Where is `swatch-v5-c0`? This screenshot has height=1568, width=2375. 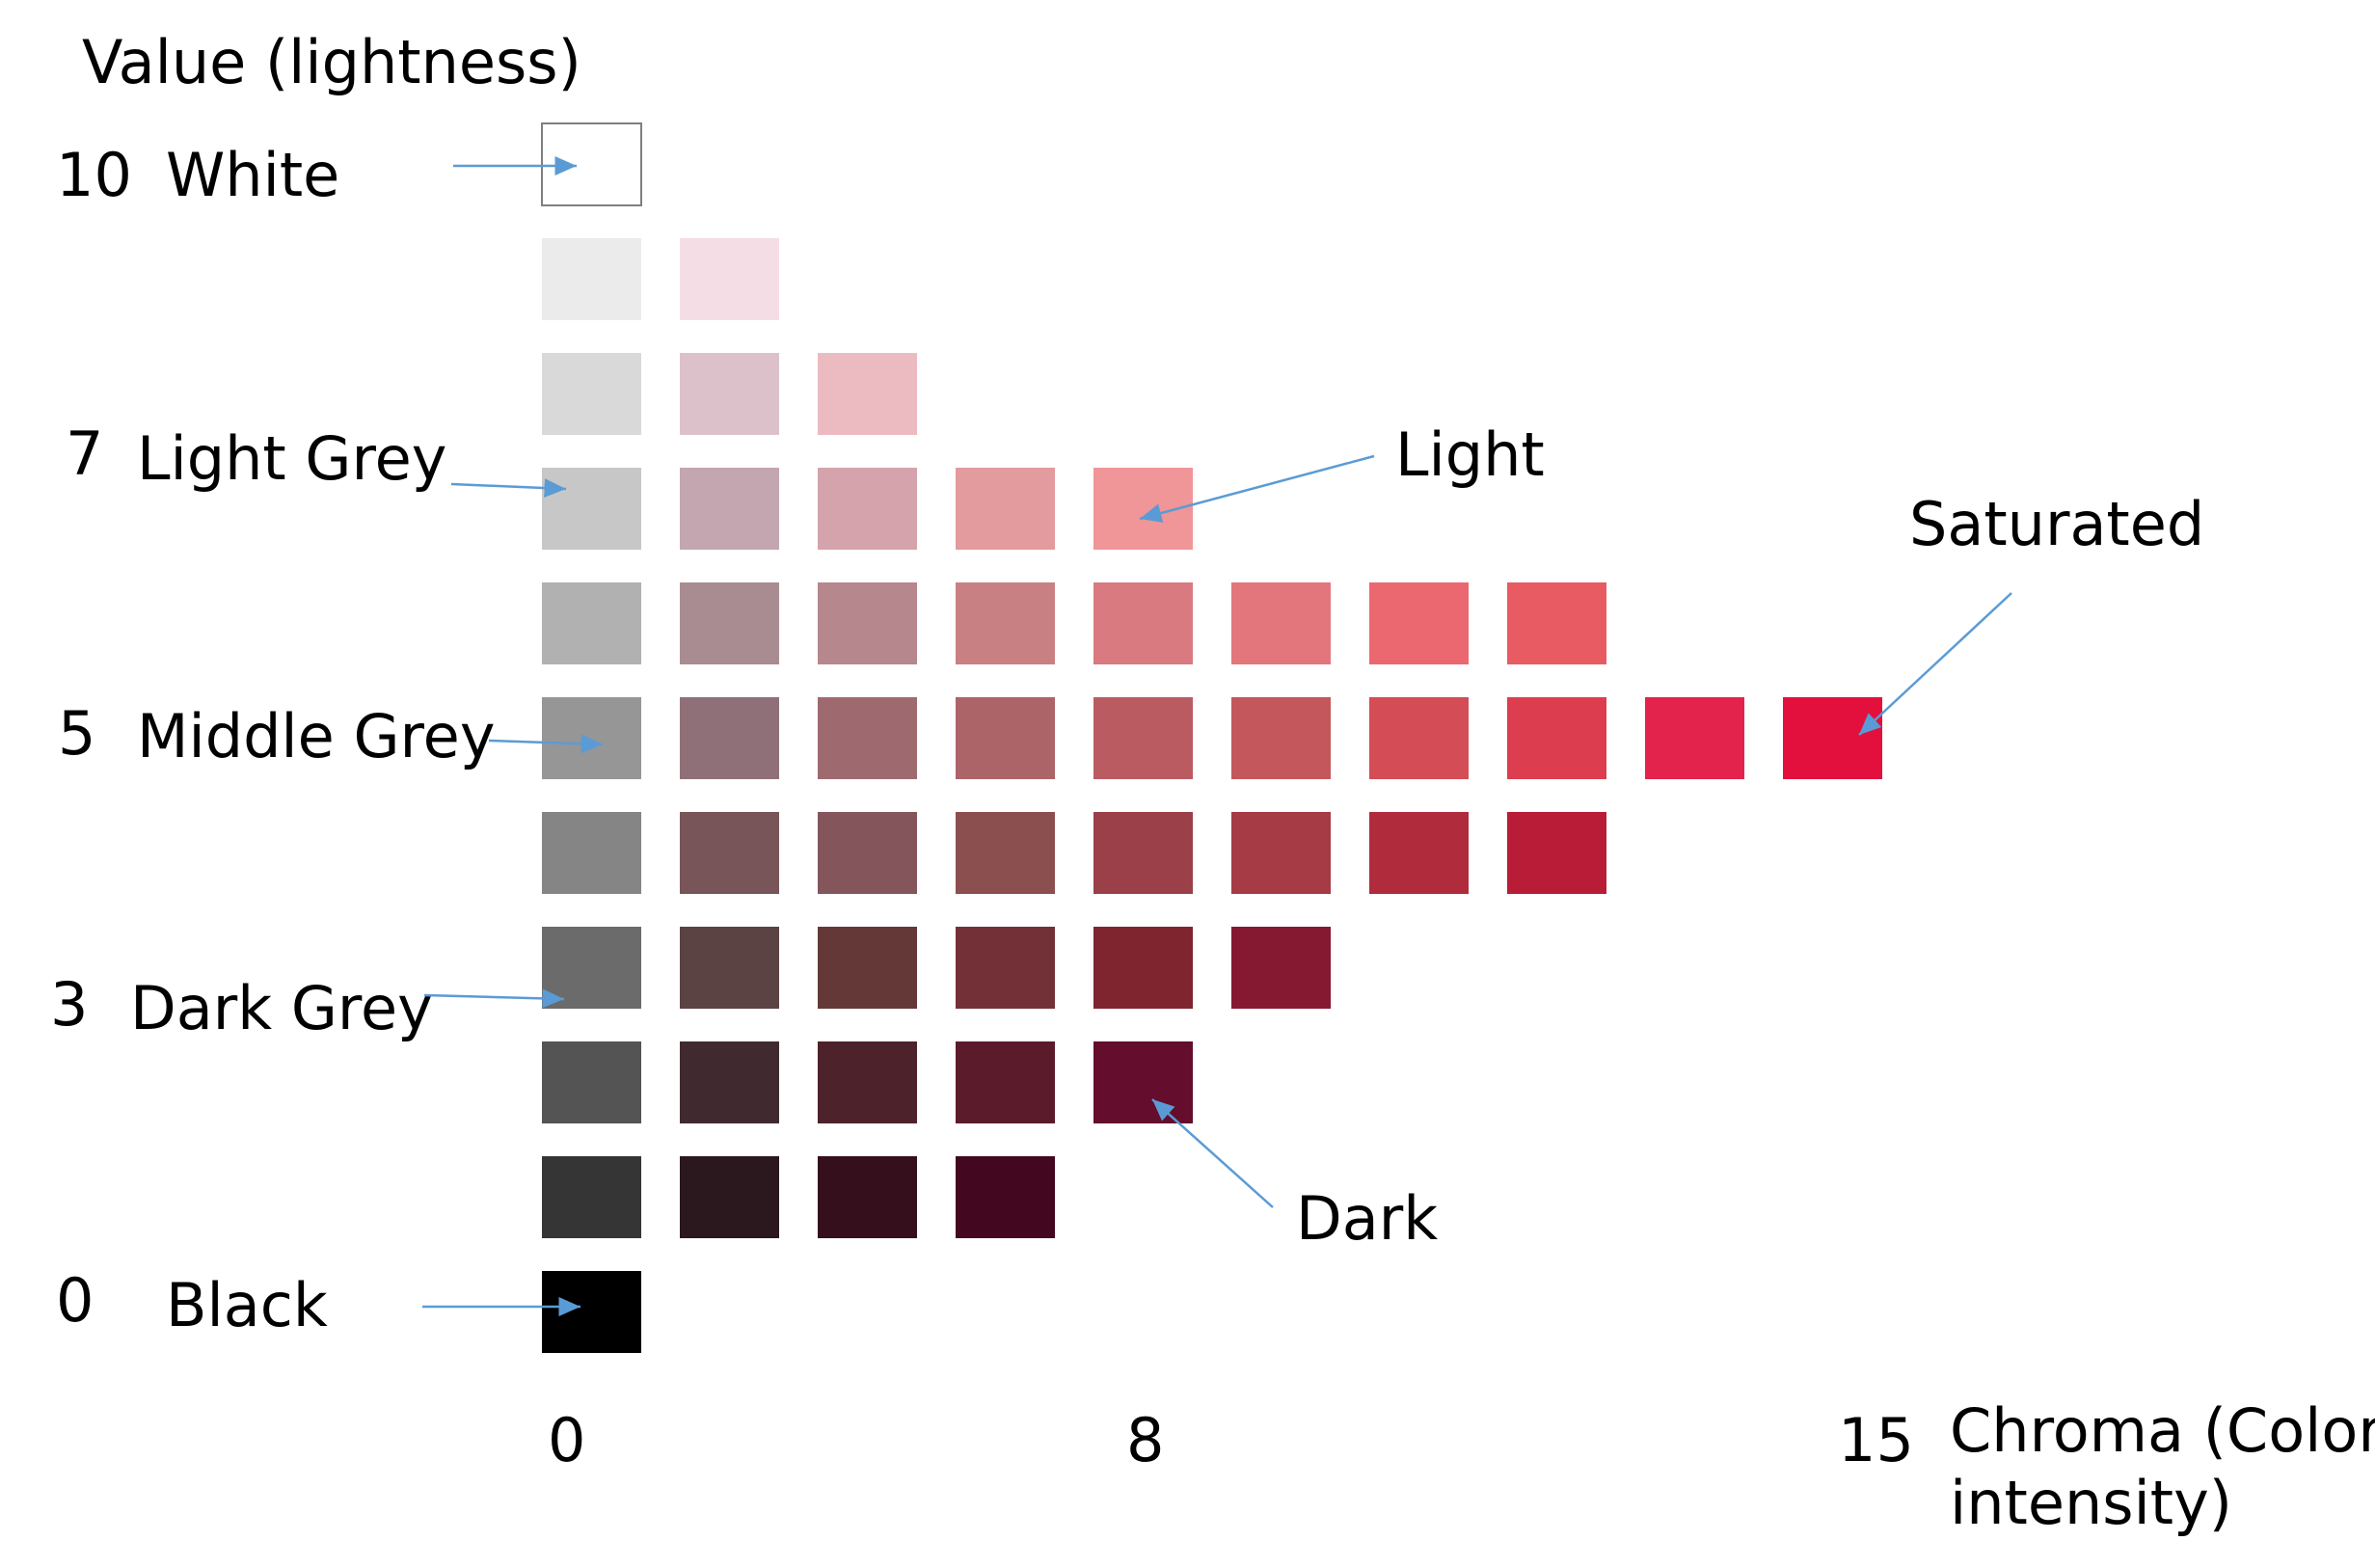 swatch-v5-c0 is located at coordinates (591, 738).